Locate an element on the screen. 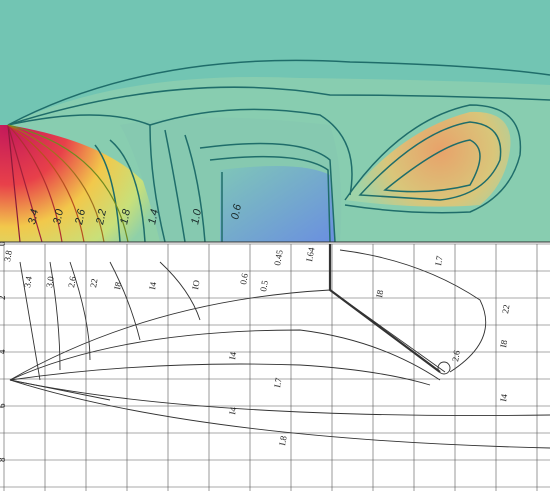 This screenshot has width=550, height=491. y-tick-label: 8 is located at coordinates (3, 459).